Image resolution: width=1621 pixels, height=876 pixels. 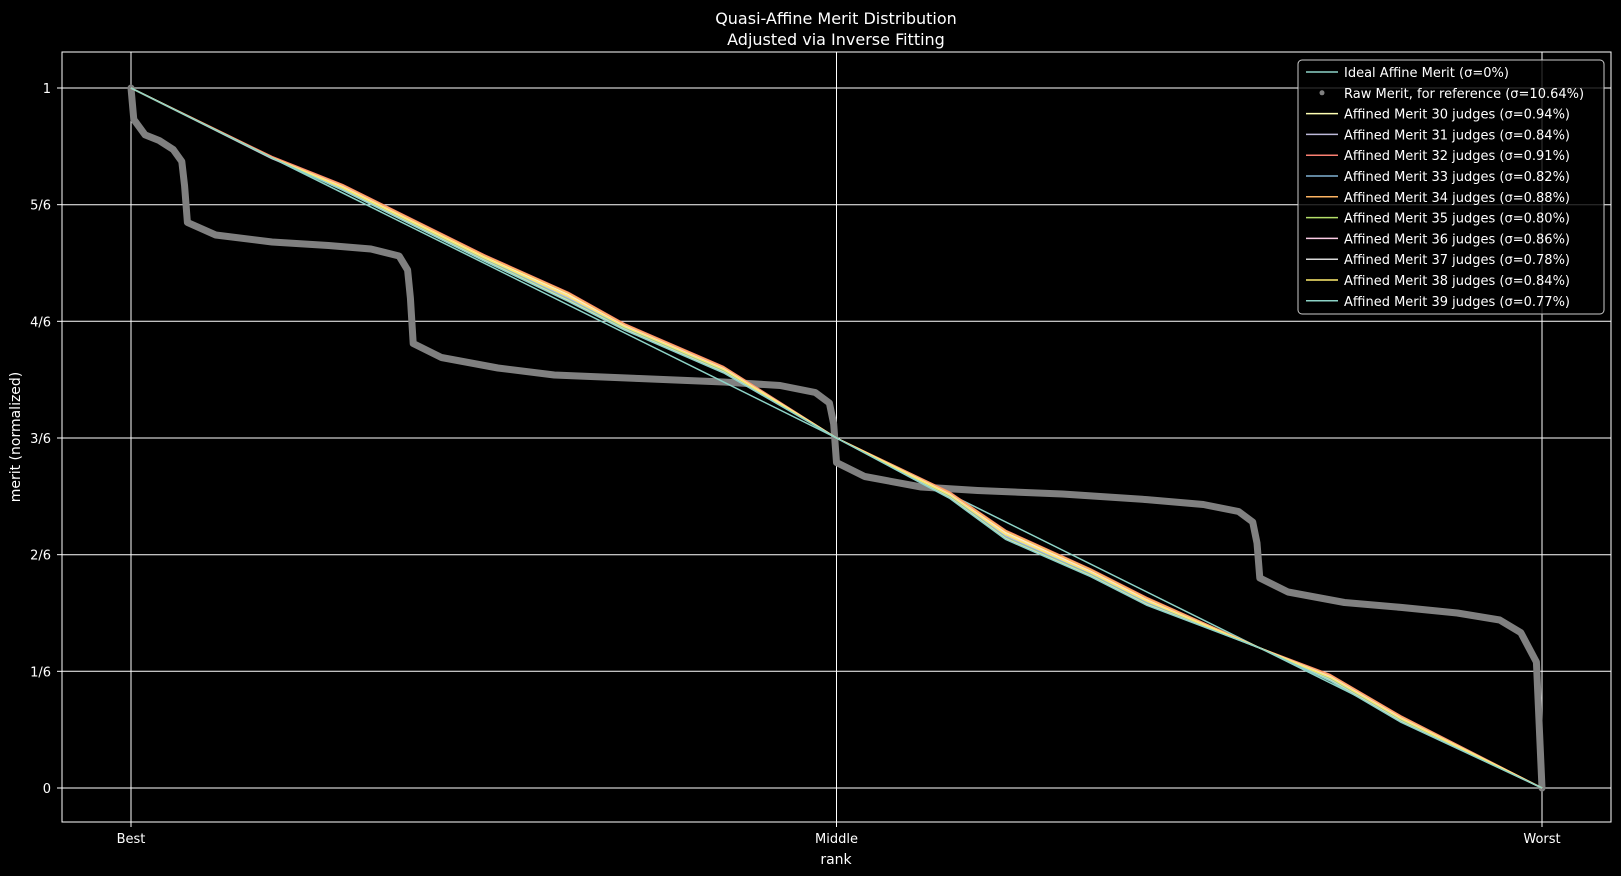 I want to click on chart-subtitle: Adjusted via Inverse Fitting, so click(x=836, y=39).